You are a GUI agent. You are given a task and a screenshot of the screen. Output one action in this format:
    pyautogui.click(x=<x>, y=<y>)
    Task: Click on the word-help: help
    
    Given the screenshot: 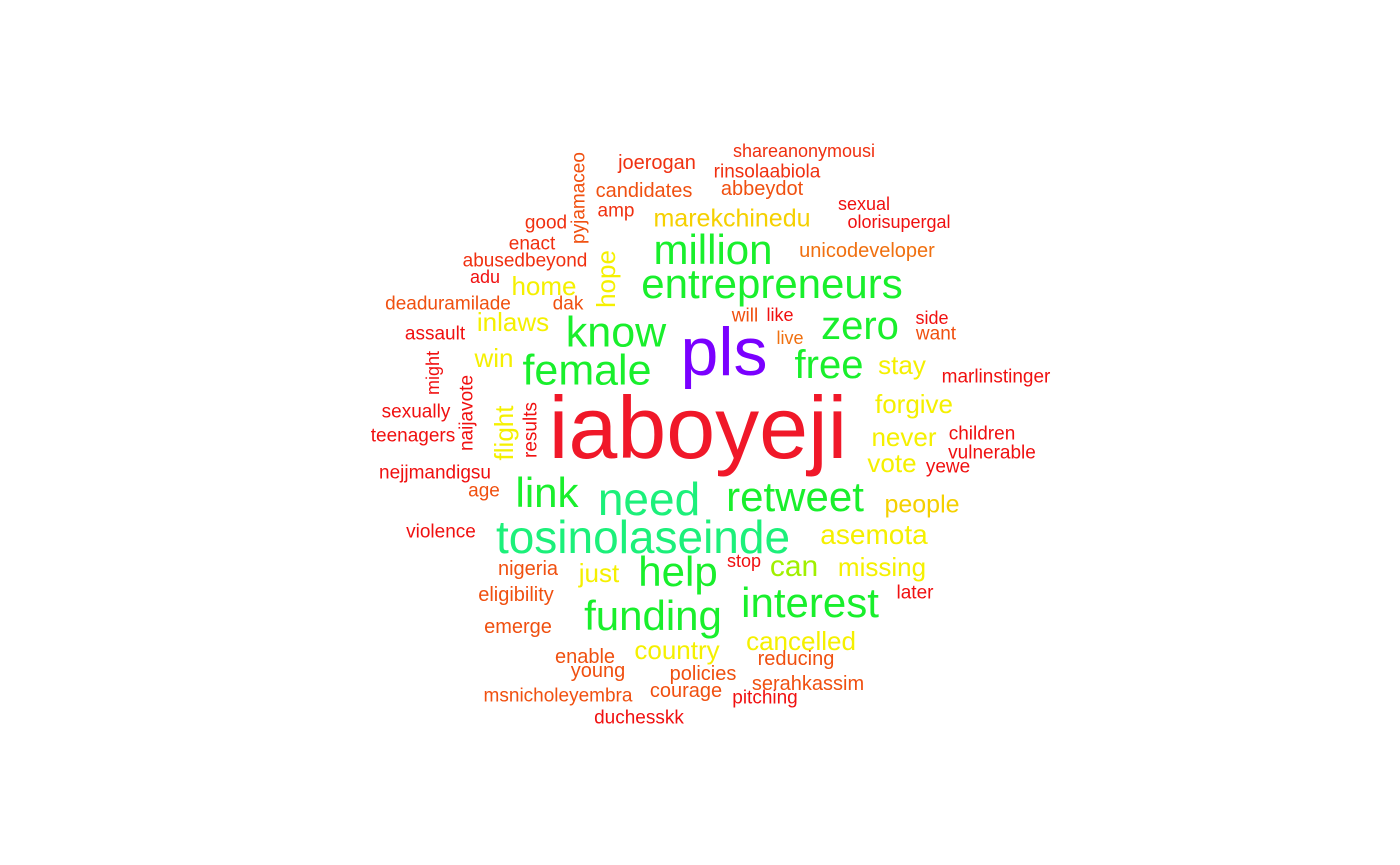 What is the action you would take?
    pyautogui.click(x=678, y=571)
    